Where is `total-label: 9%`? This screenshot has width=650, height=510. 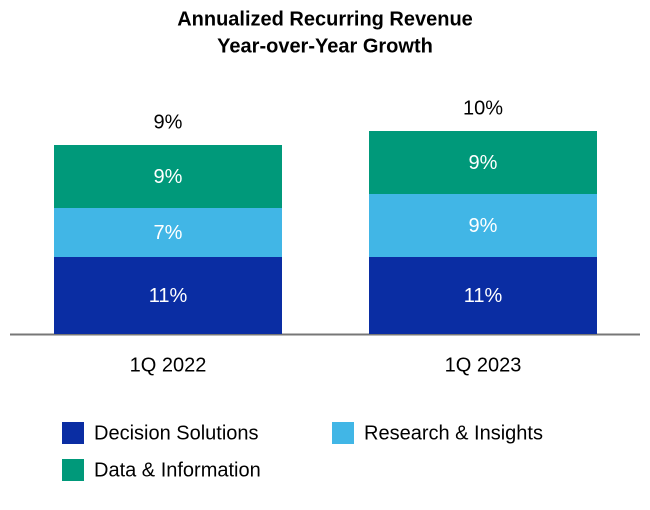 total-label: 9% is located at coordinates (168, 122).